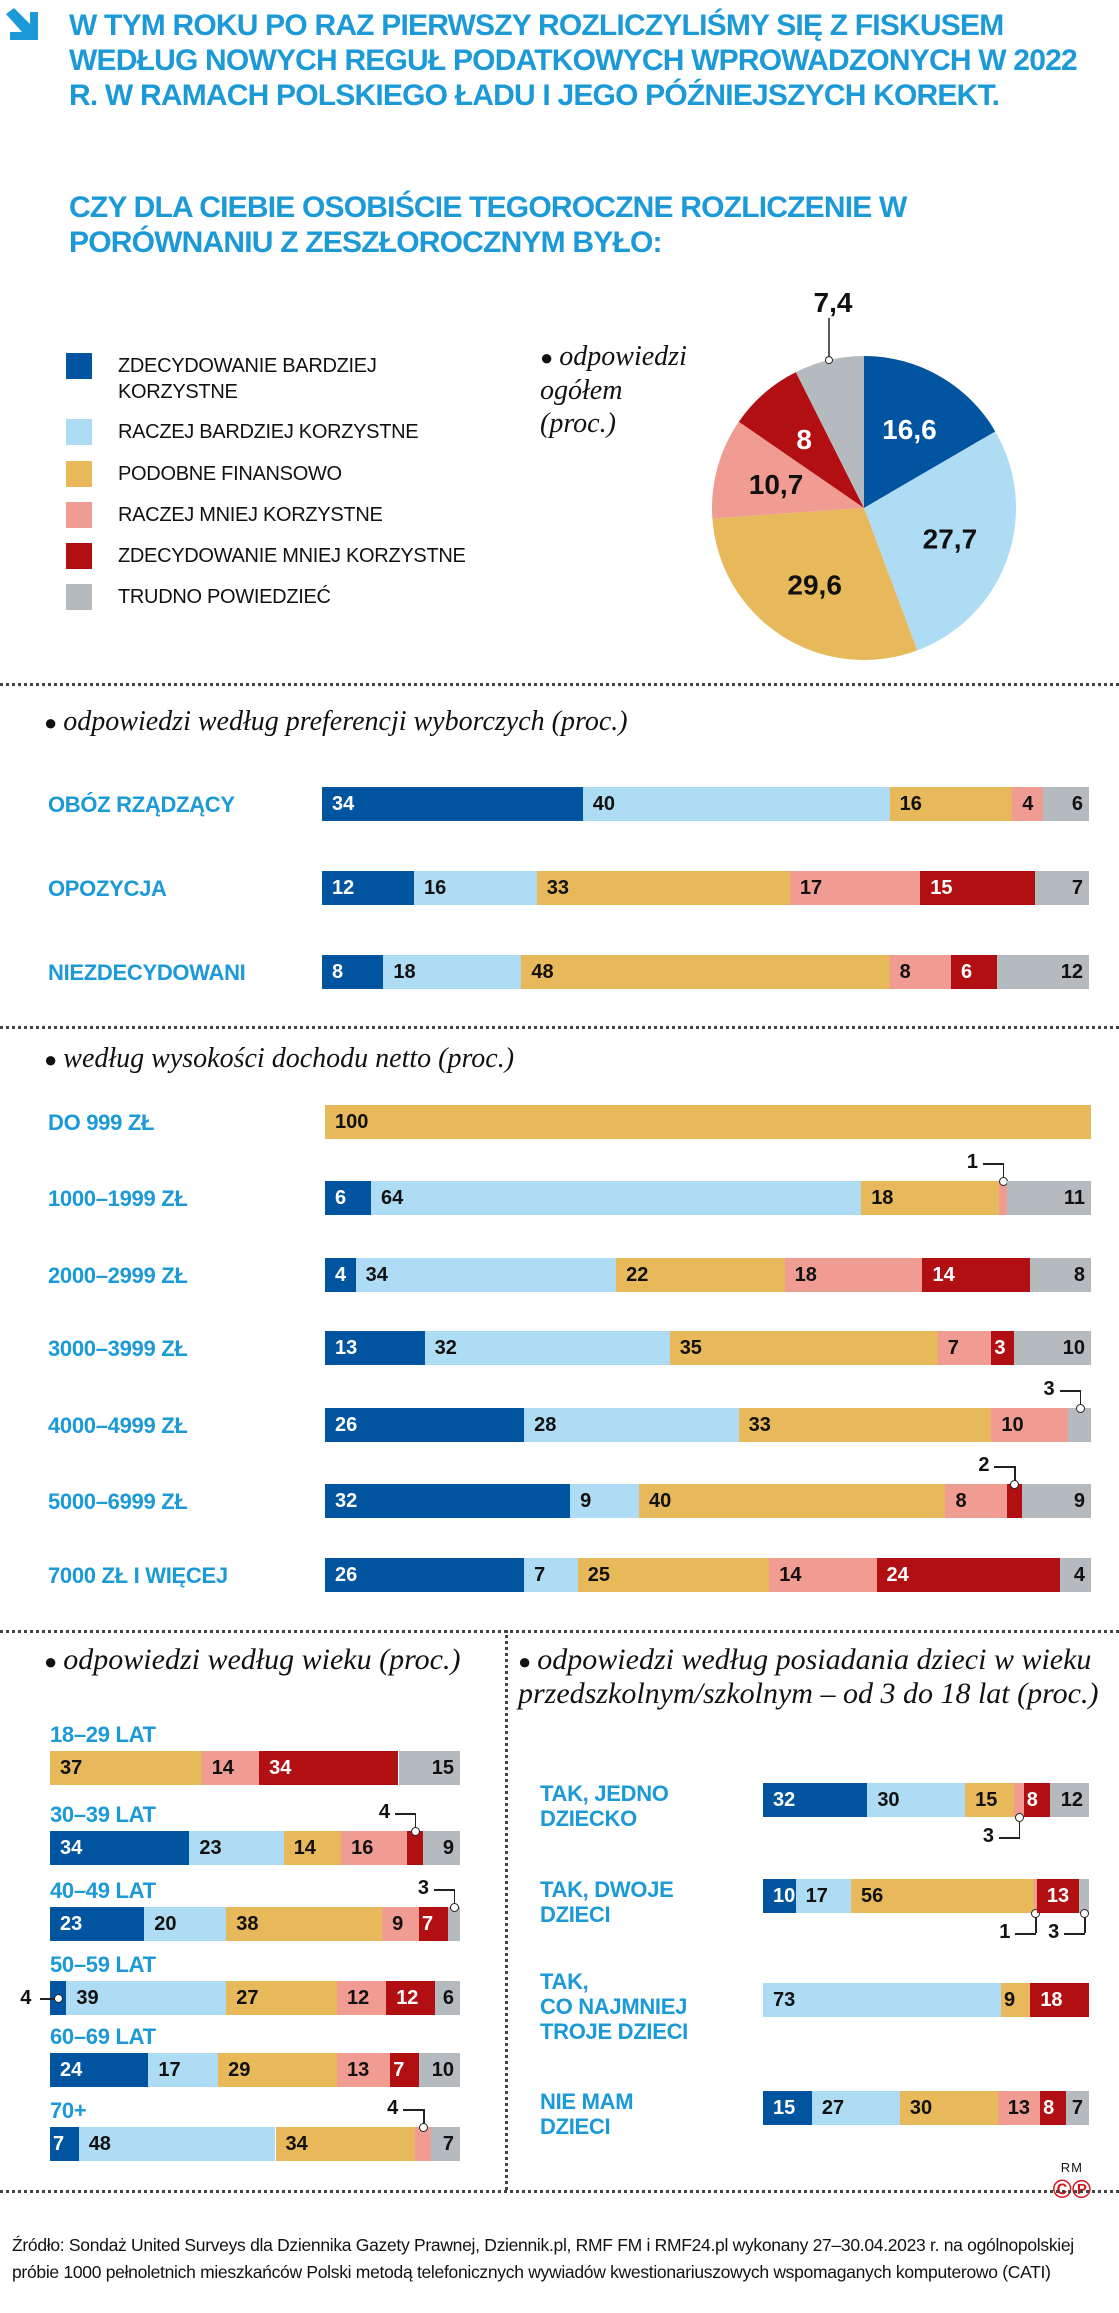 The height and width of the screenshot is (2313, 1119). Describe the element at coordinates (475, 888) in the screenshot. I see `bar-segment: 16` at that location.